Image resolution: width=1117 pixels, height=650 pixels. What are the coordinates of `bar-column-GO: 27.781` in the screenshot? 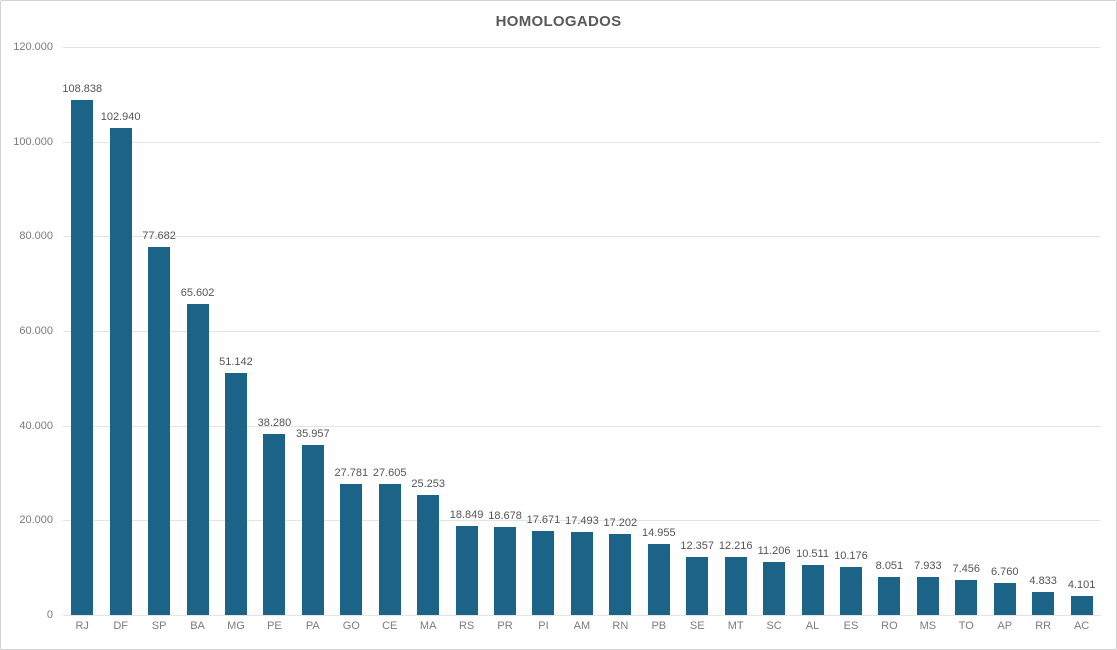 It's located at (351, 331).